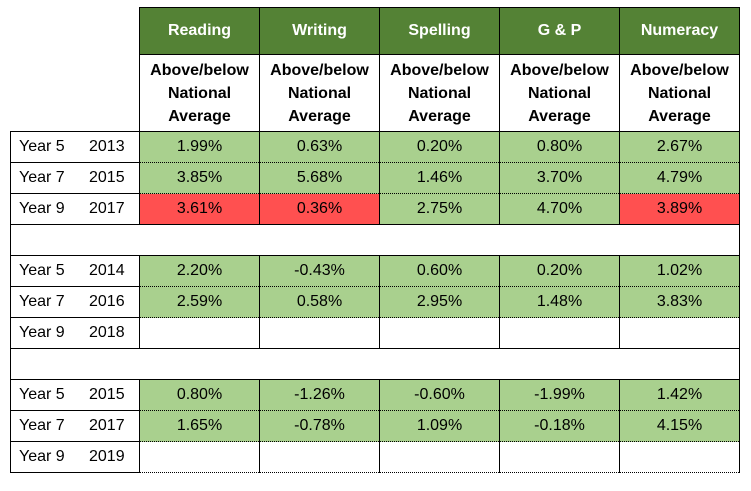 This screenshot has height=491, width=751. What do you see at coordinates (439, 426) in the screenshot?
I see `value-cell: 1.09%` at bounding box center [439, 426].